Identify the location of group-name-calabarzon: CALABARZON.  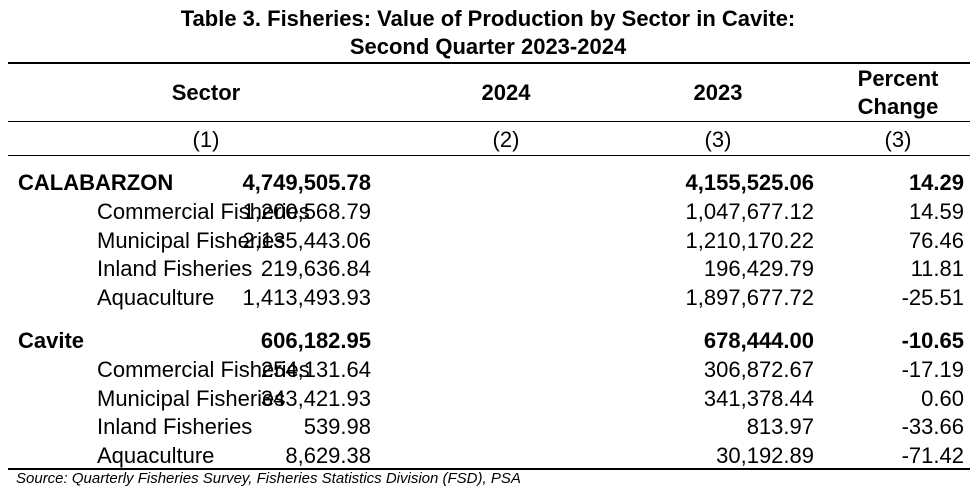
(96, 182).